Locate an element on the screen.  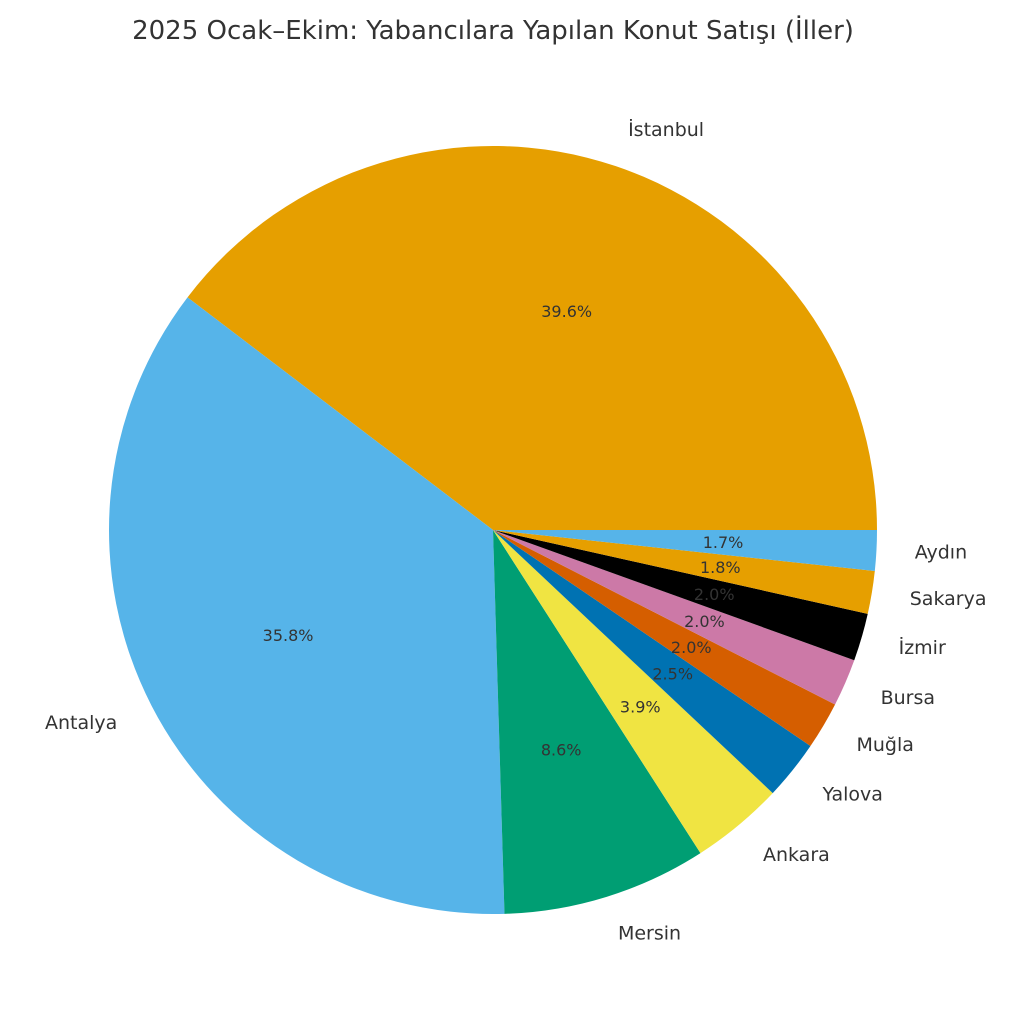
slice-label: Bursa is located at coordinates (908, 698).